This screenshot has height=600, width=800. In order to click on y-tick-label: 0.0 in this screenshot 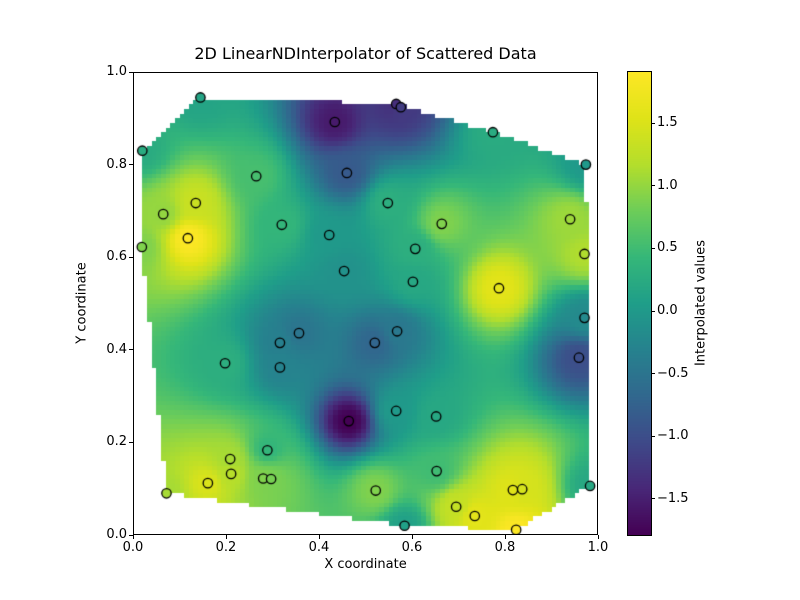, I will do `click(116, 534)`.